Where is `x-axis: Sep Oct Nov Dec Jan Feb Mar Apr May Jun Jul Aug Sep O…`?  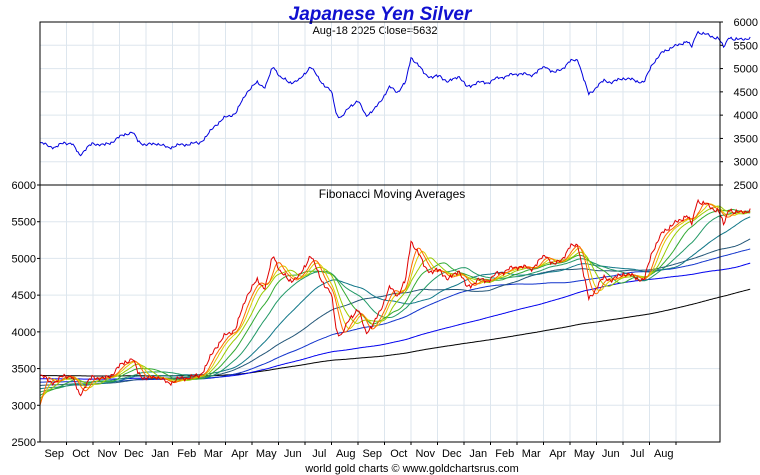 x-axis: Sep Oct Nov Dec Jan Feb Mar Apr May Jun Jul Aug Sep O… is located at coordinates (360, 451).